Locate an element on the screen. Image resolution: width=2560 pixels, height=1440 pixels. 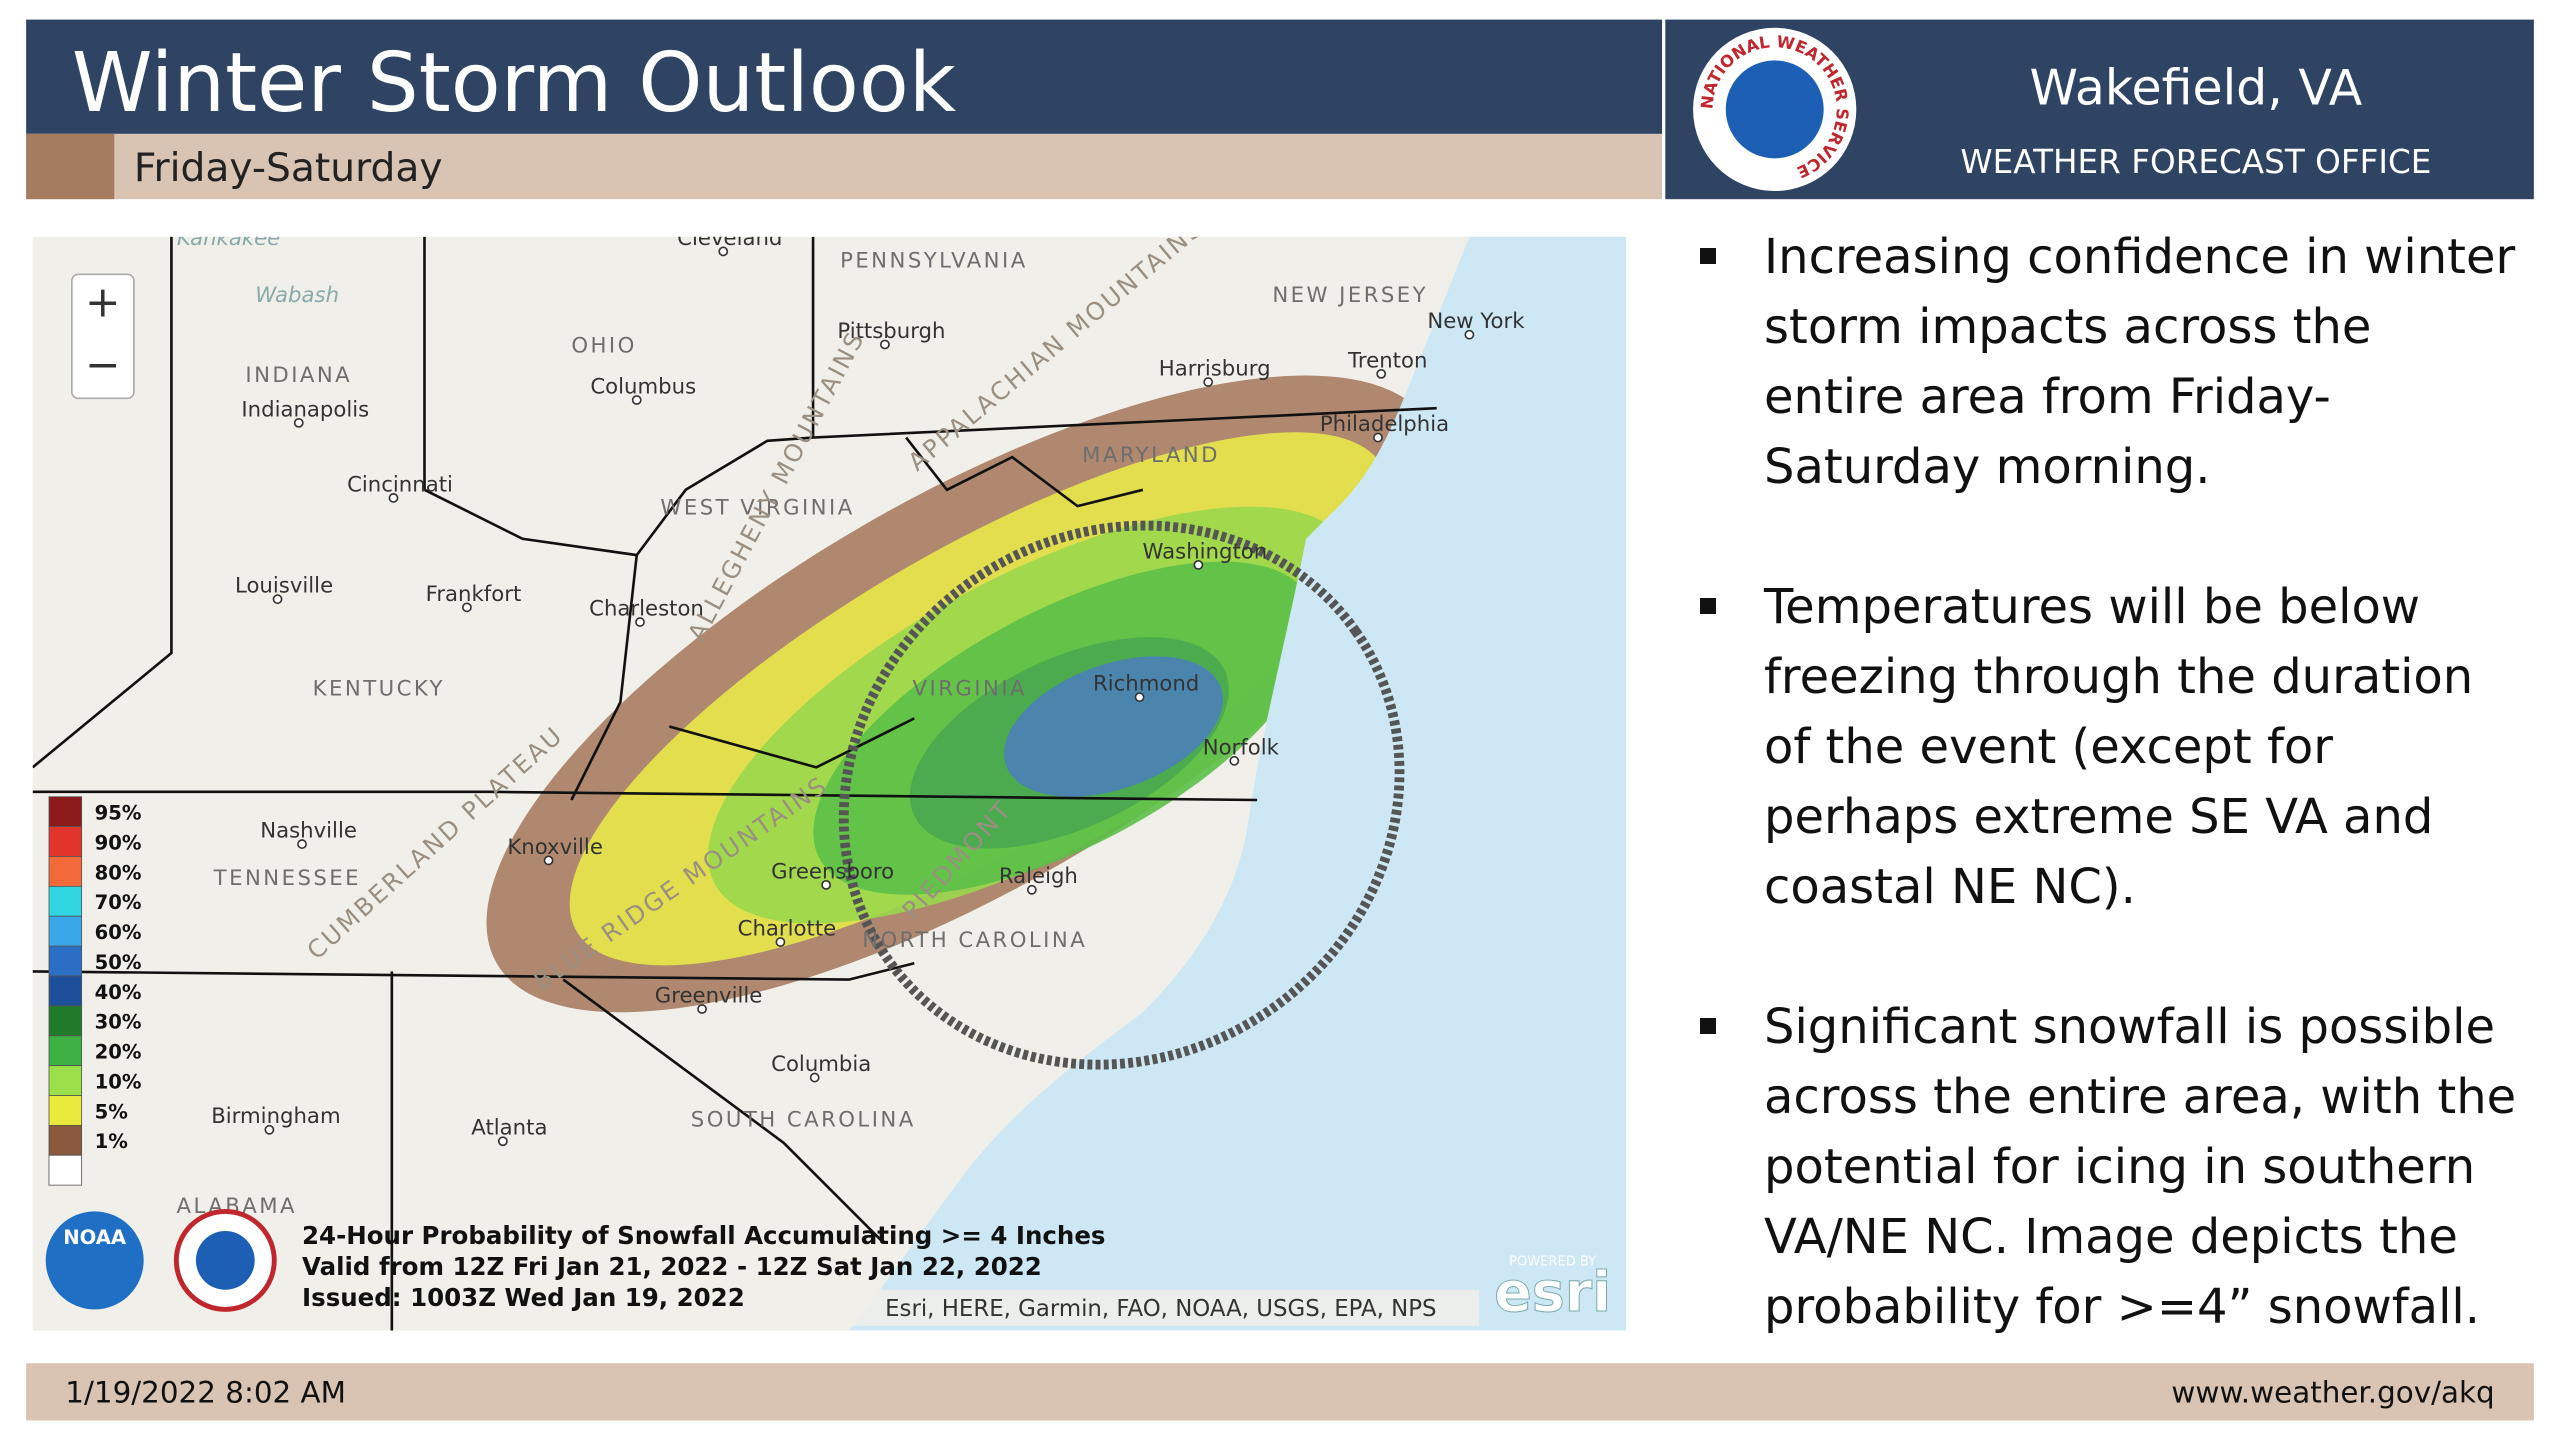
legend-label: 60% is located at coordinates (118, 932).